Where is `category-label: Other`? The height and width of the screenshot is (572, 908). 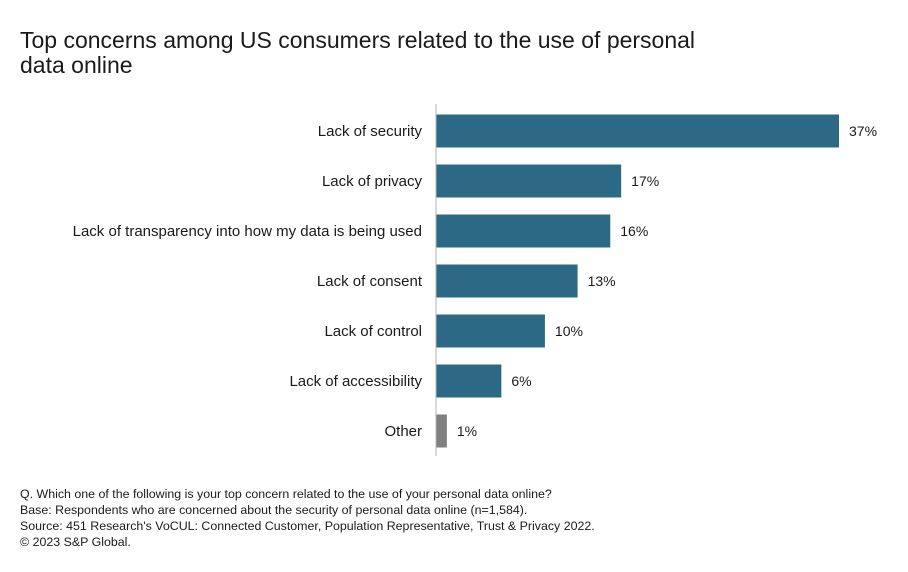
category-label: Other is located at coordinates (403, 431).